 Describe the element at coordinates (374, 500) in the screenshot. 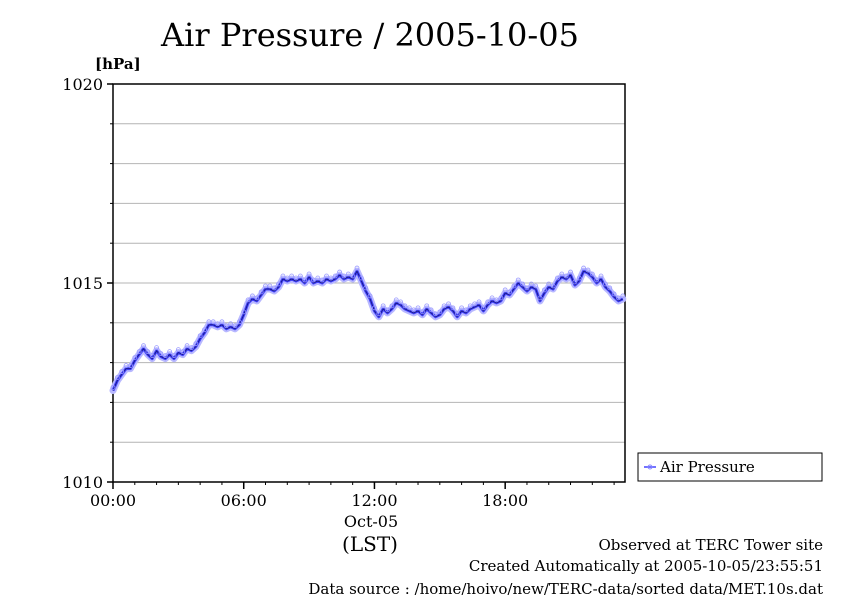

I see `x-tick-label: 12:00` at that location.